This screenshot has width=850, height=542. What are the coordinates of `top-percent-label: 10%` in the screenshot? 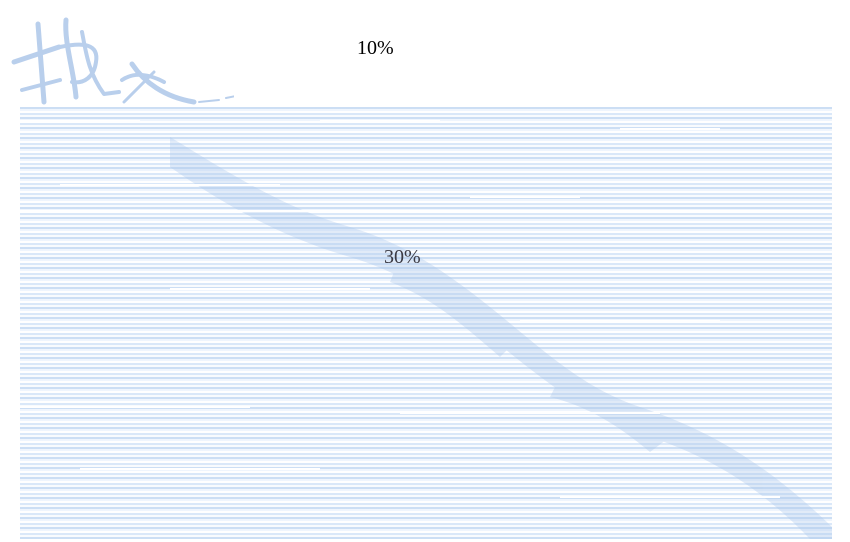 It's located at (375, 48).